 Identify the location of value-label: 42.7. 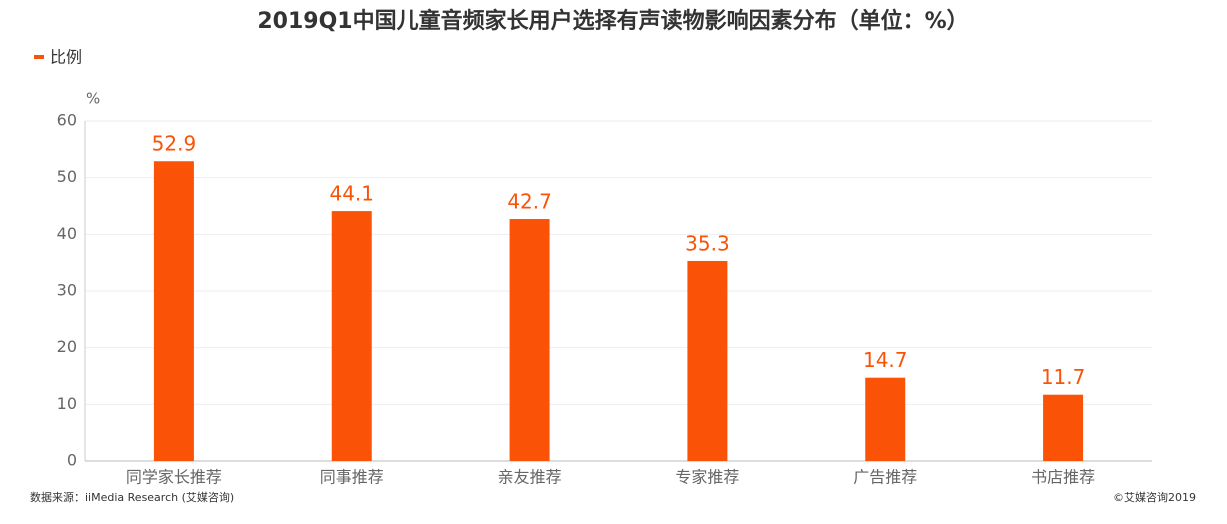
(529, 202).